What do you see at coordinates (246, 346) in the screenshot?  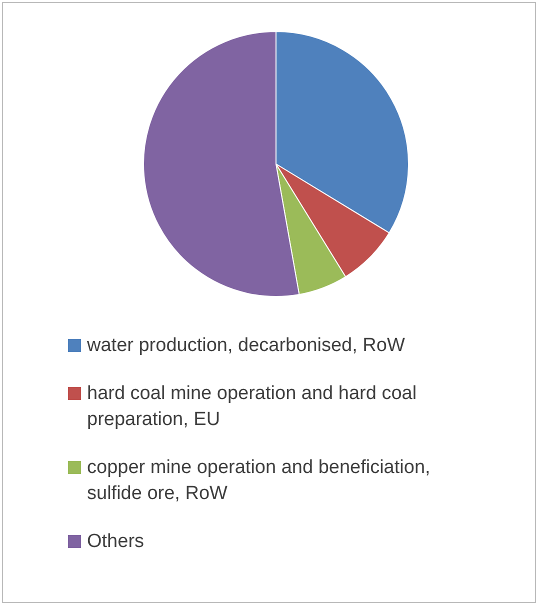 I see `legend-label: water production, decarbonised, RoW` at bounding box center [246, 346].